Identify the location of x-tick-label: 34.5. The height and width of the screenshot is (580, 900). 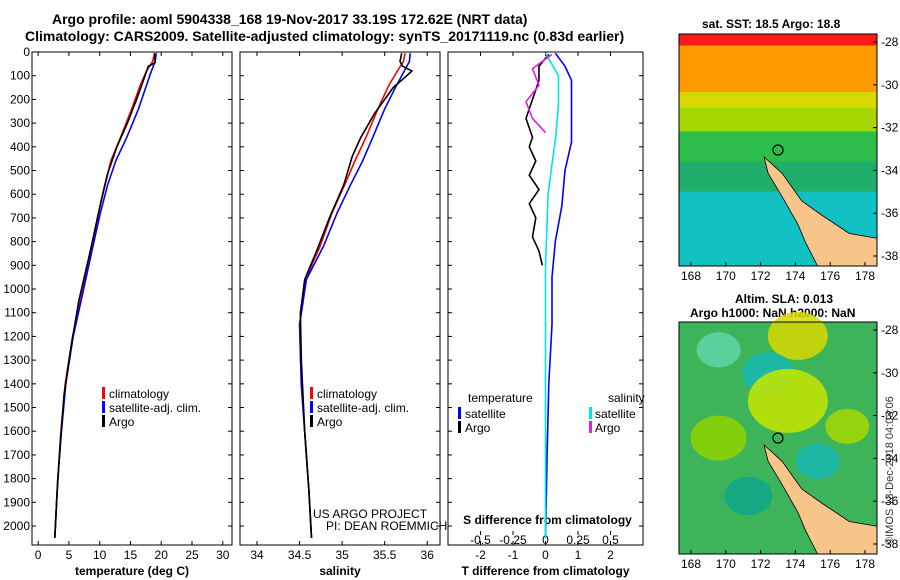
(300, 555).